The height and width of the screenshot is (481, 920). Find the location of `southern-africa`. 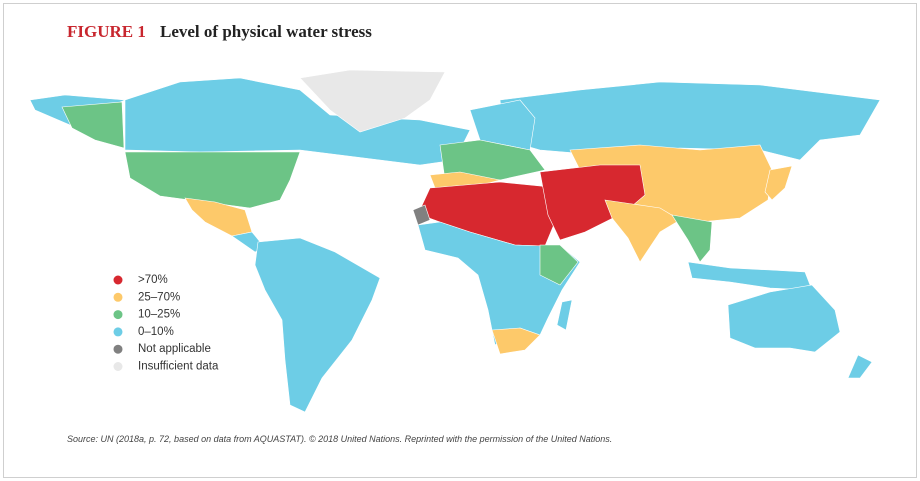

southern-africa is located at coordinates (516, 341).